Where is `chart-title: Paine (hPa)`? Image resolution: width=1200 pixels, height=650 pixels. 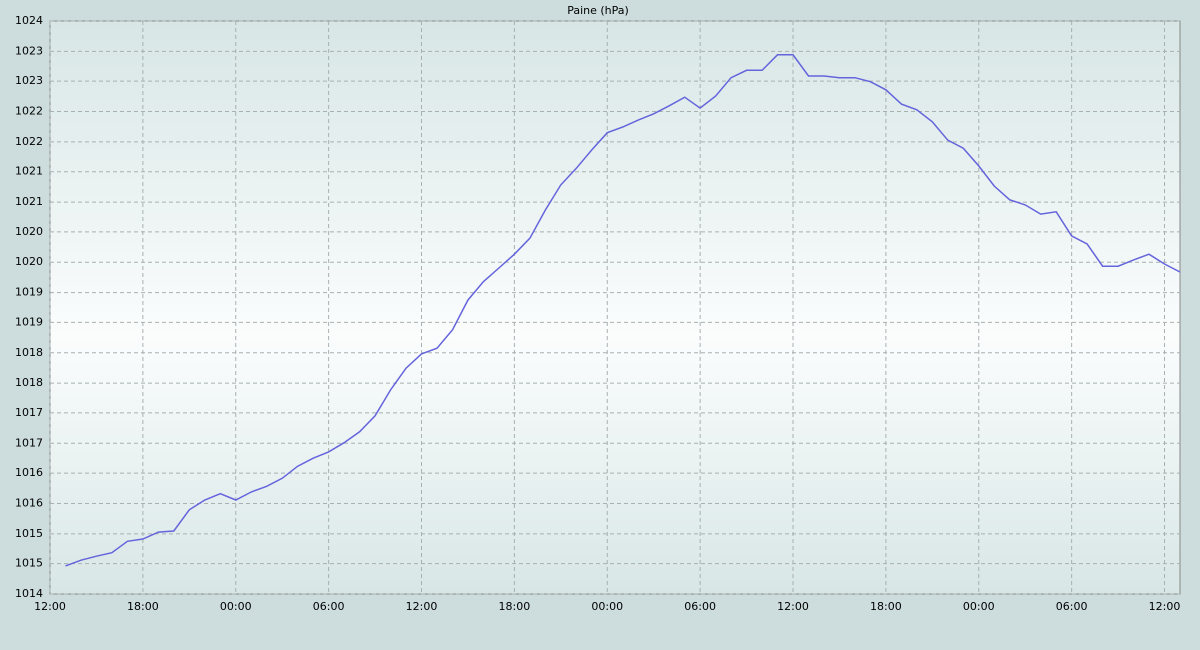
chart-title: Paine (hPa) is located at coordinates (598, 10).